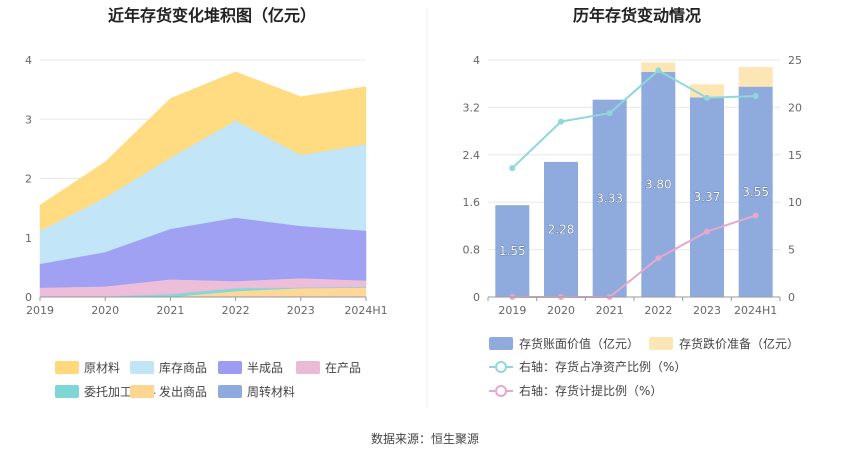 The image size is (850, 459). I want to click on bar-value-label: 3.80, so click(658, 184).